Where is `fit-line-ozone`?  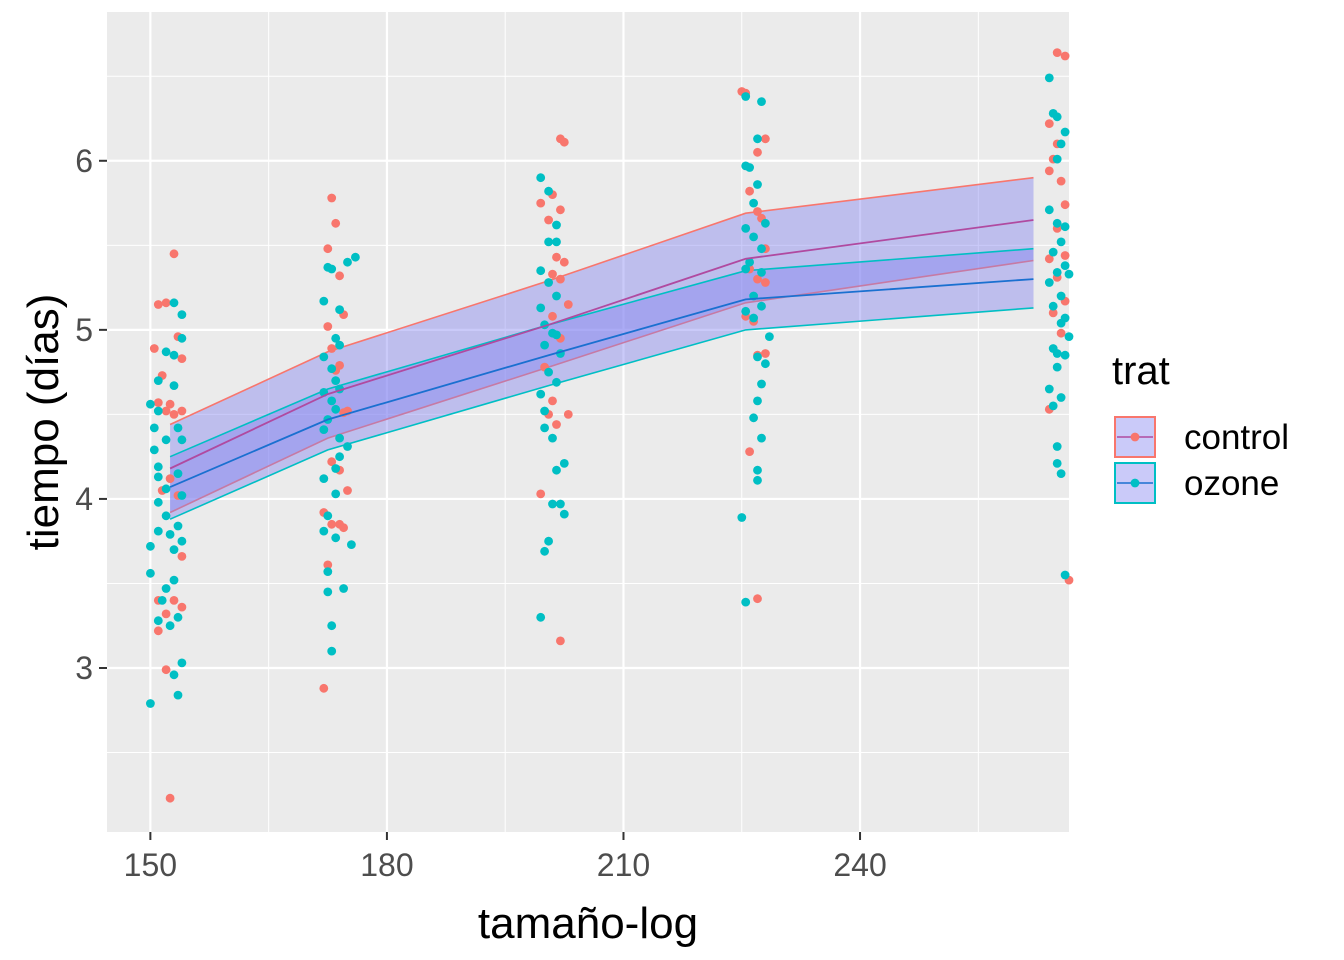 fit-line-ozone is located at coordinates (601, 383).